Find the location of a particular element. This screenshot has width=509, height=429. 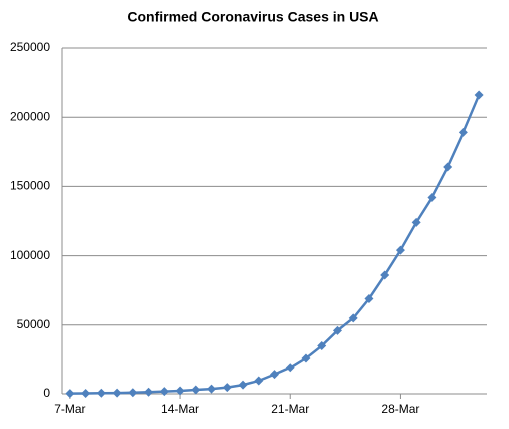

chart-title: Confirmed Coronavirus Cases in USA is located at coordinates (252, 17).